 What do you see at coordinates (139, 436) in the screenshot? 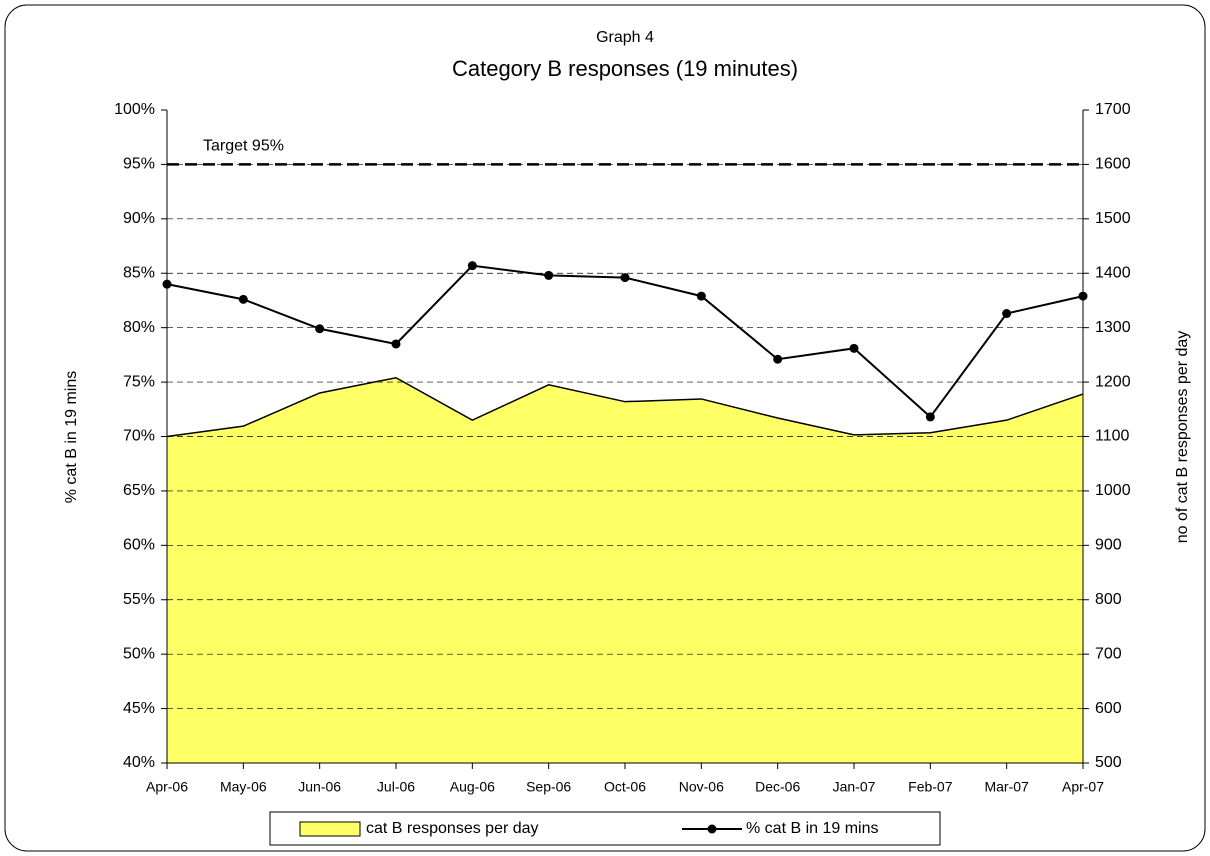
I see `y-tick-label: 70%` at bounding box center [139, 436].